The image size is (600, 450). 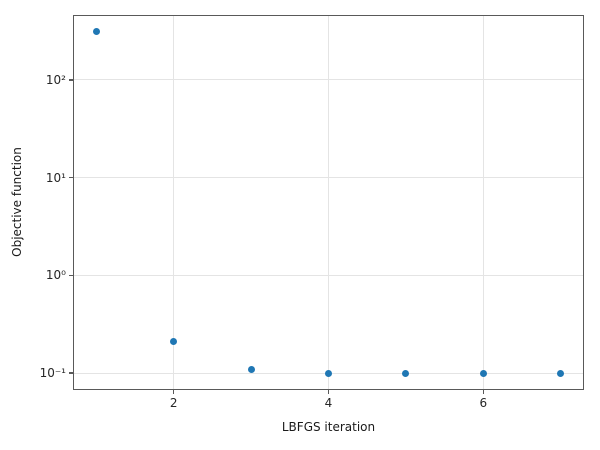 I want to click on x-axis-label: LBFGS iteration, so click(x=328, y=427).